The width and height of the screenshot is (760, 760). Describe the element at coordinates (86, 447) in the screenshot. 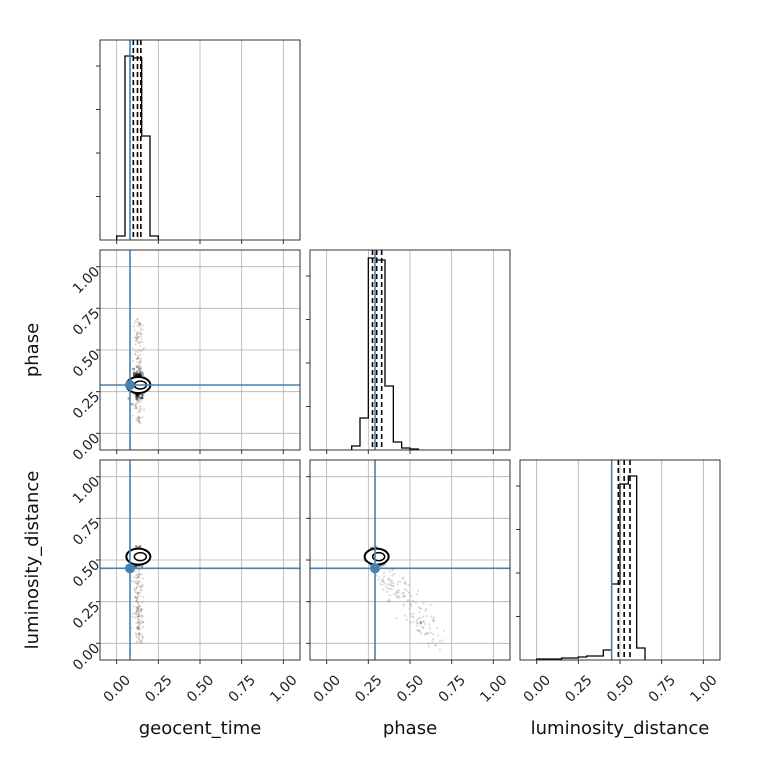

I see `y-tick-label: 0.00` at that location.